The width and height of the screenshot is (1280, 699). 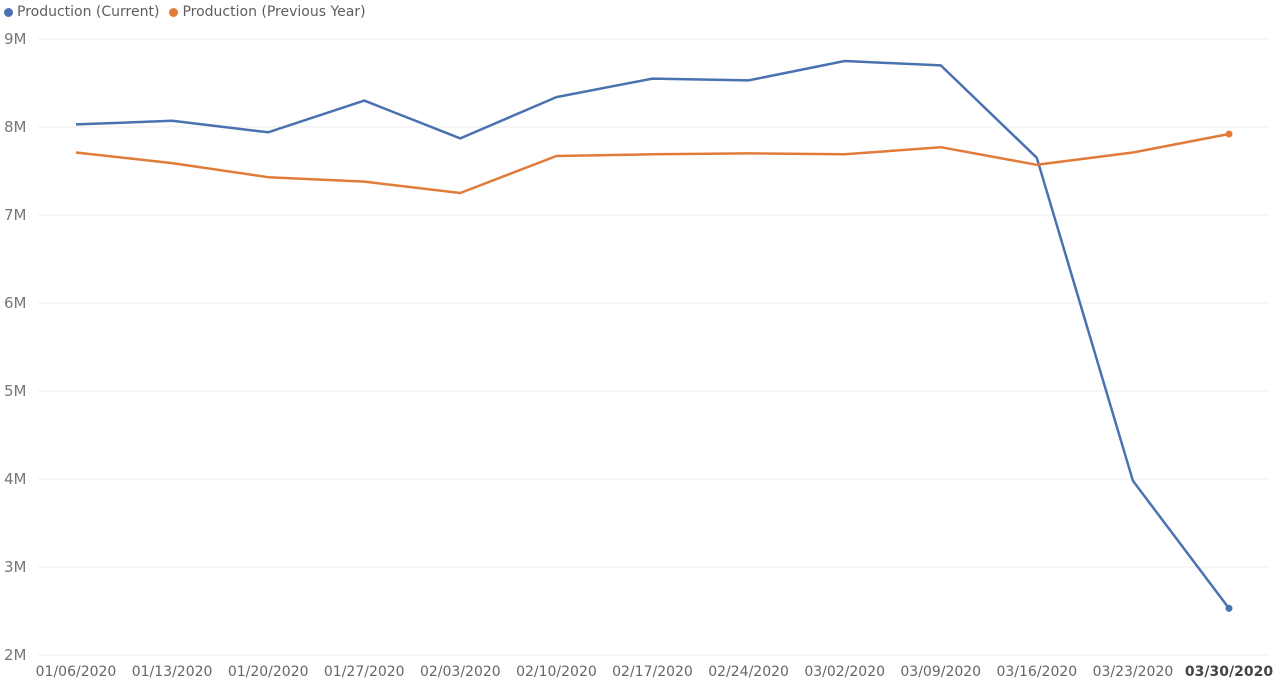 What do you see at coordinates (15, 215) in the screenshot?
I see `y-tick-label: 7M` at bounding box center [15, 215].